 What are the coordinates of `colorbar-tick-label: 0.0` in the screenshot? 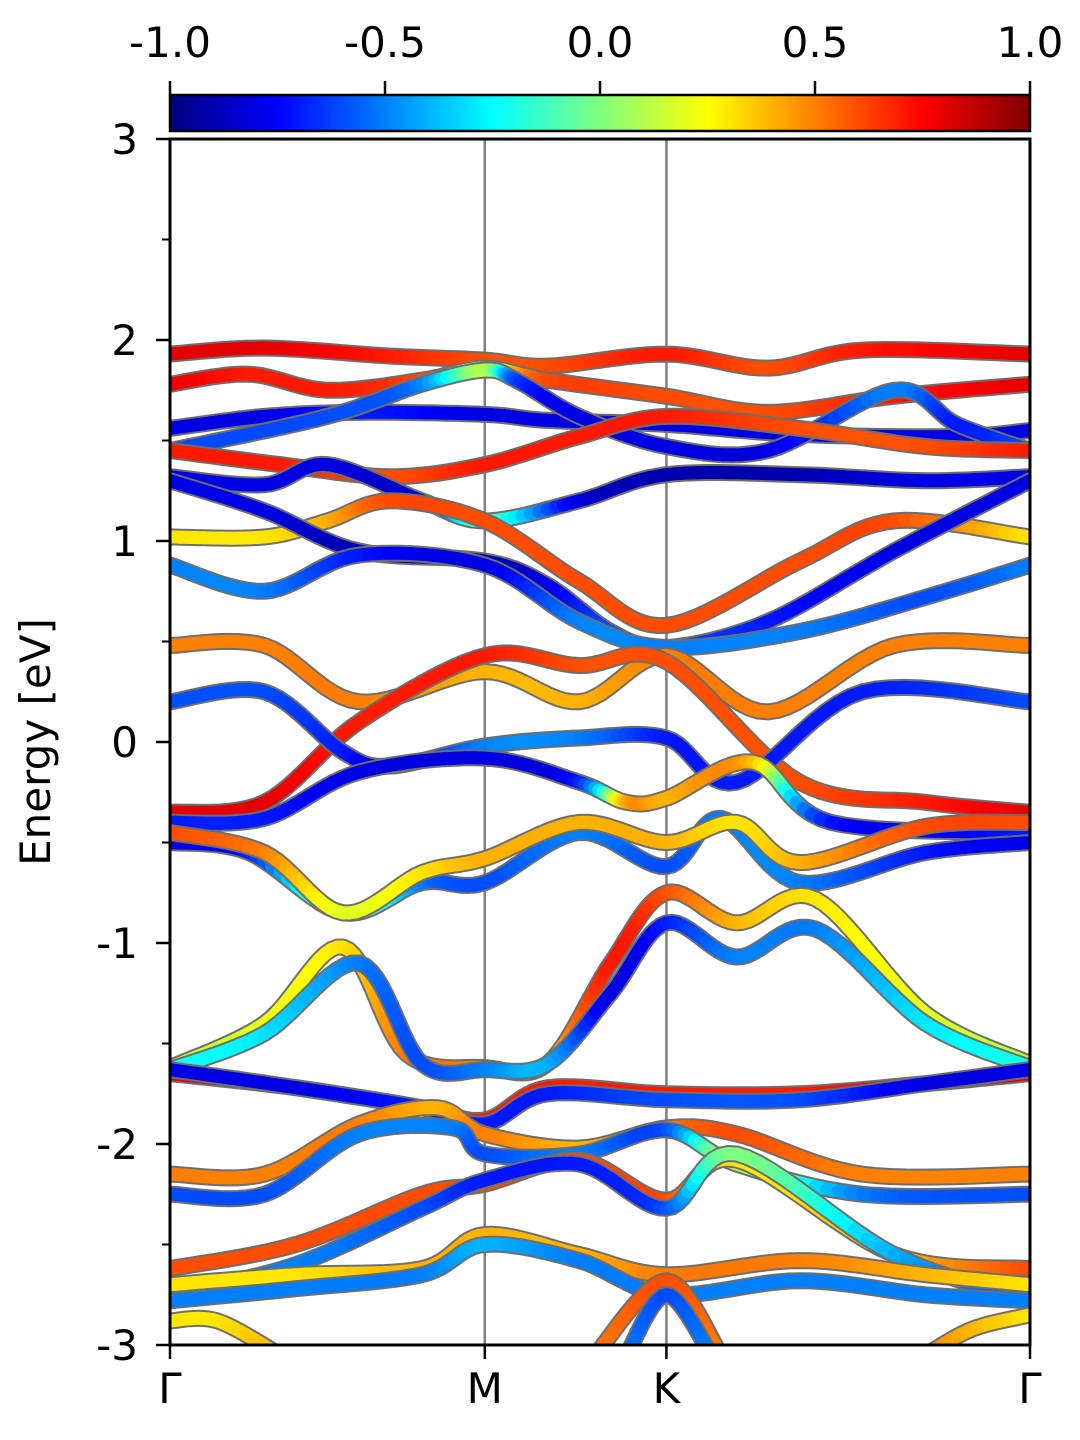 It's located at (600, 42).